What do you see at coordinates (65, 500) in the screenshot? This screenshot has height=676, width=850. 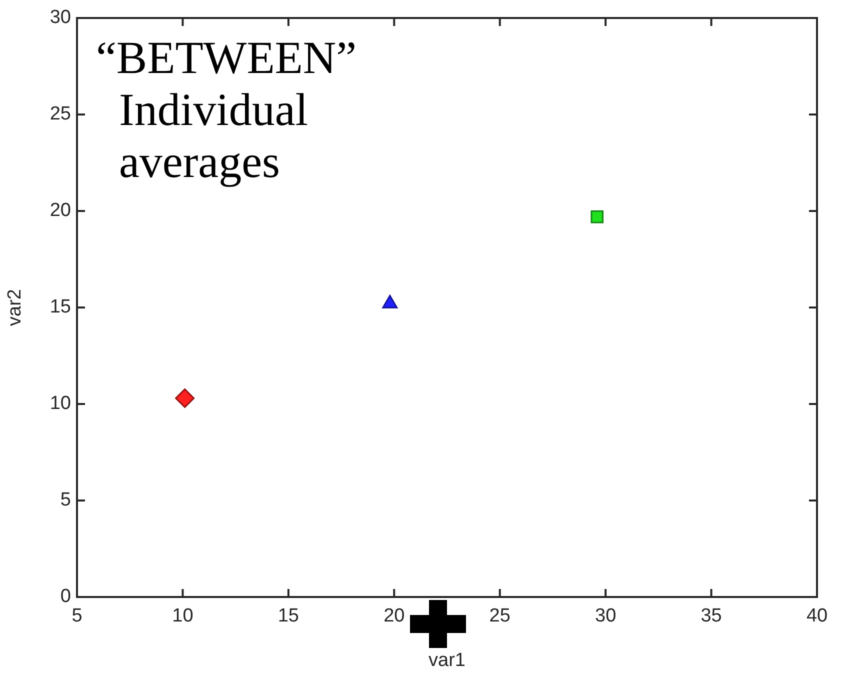 I see `y-tick-label: 5` at bounding box center [65, 500].